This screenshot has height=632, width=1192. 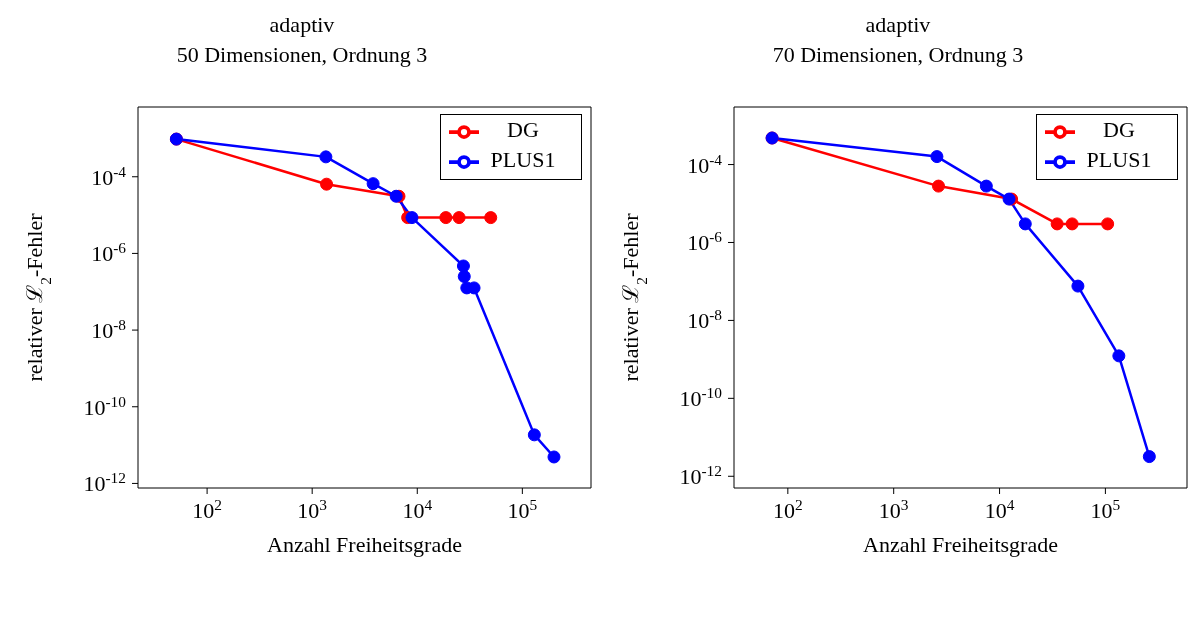 I want to click on chart-subtitle: 70 Dimensionen, Ordnung 3, so click(x=898, y=55).